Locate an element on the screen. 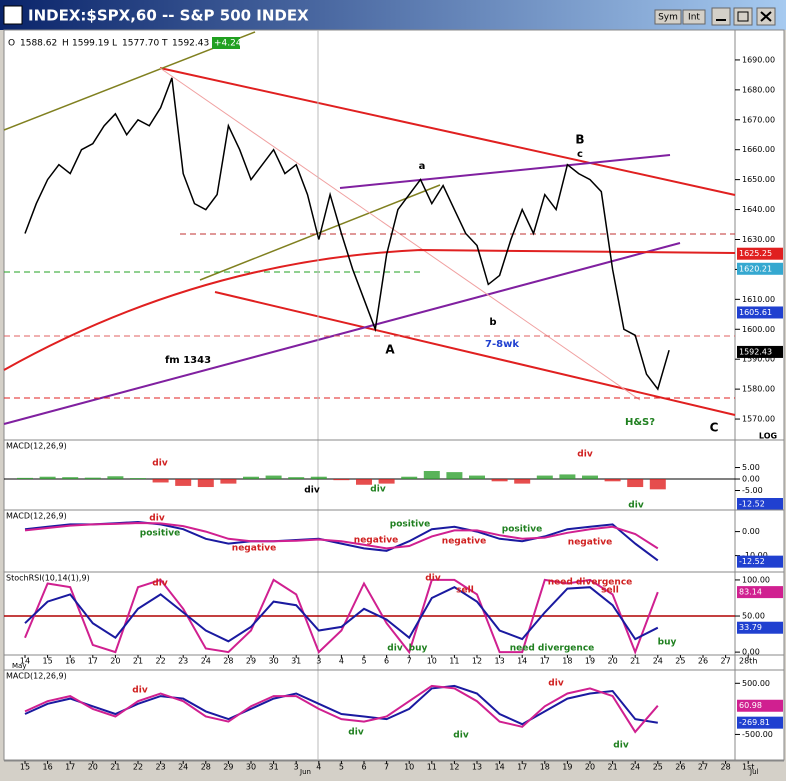 The image size is (786, 781). x-tick-label: 11 is located at coordinates (432, 767).